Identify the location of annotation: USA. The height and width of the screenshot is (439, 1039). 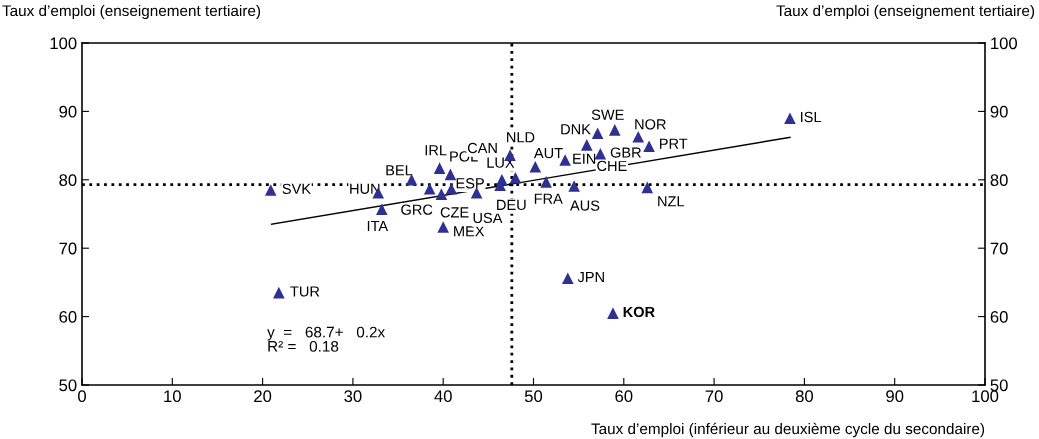
(488, 218).